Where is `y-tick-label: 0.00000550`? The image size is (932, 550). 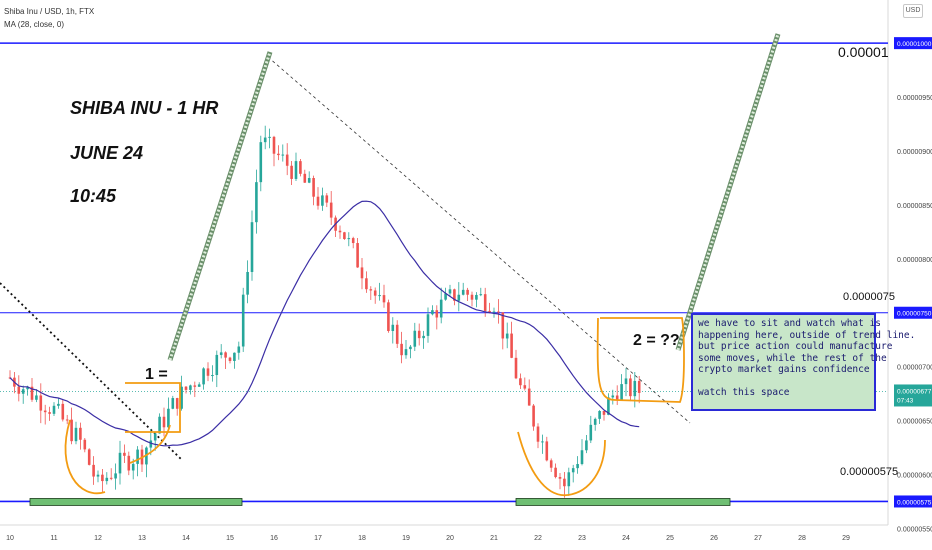 y-tick-label: 0.00000550 is located at coordinates (914, 529).